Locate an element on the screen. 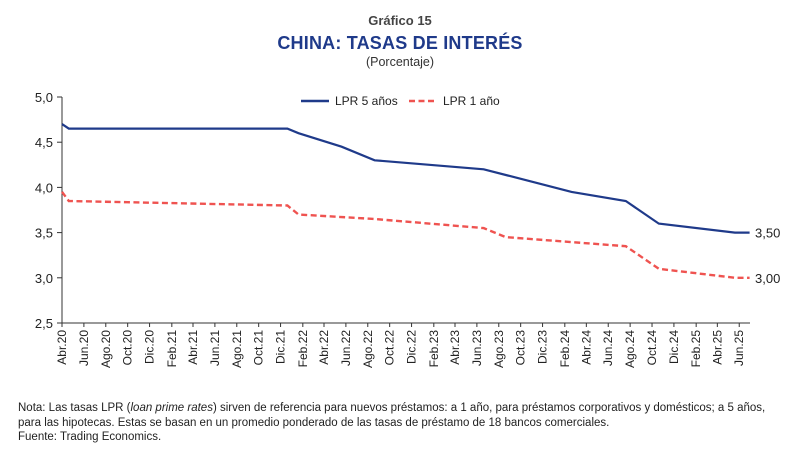 The width and height of the screenshot is (800, 452). note-prefix: Nota: Las tasas LPR ( is located at coordinates (74, 408).